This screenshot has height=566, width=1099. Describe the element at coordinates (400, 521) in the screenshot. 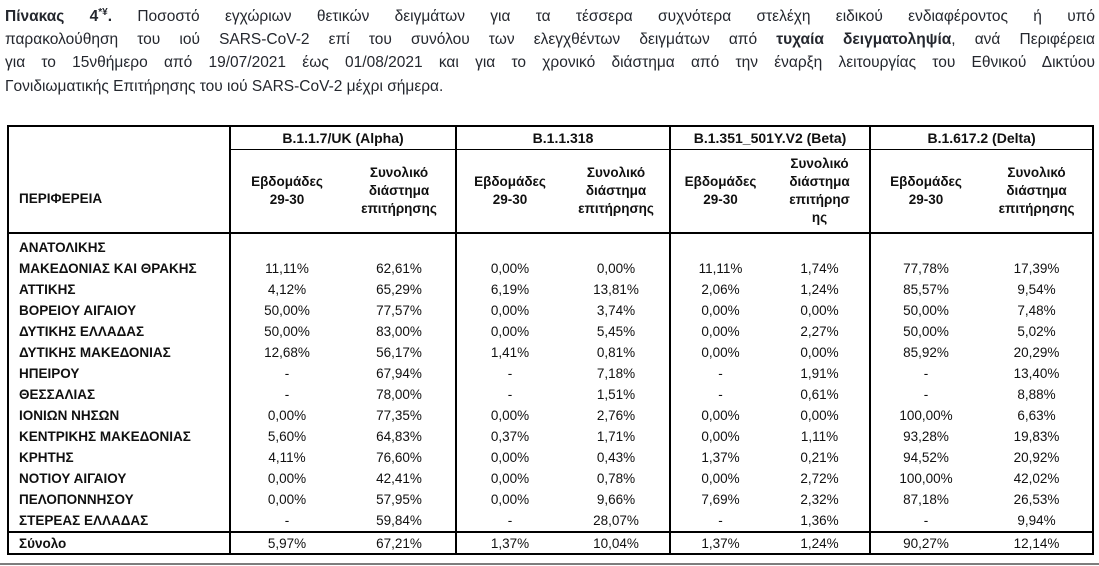

I see `value-cell: 59,84%` at that location.